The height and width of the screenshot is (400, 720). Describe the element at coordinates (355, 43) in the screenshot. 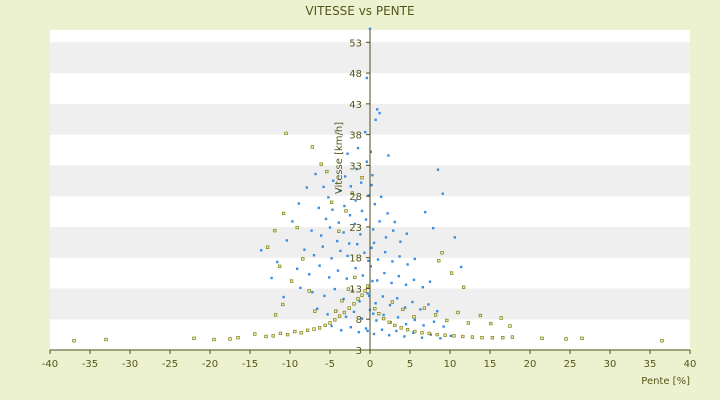

I see `y-tick-label: 53` at that location.